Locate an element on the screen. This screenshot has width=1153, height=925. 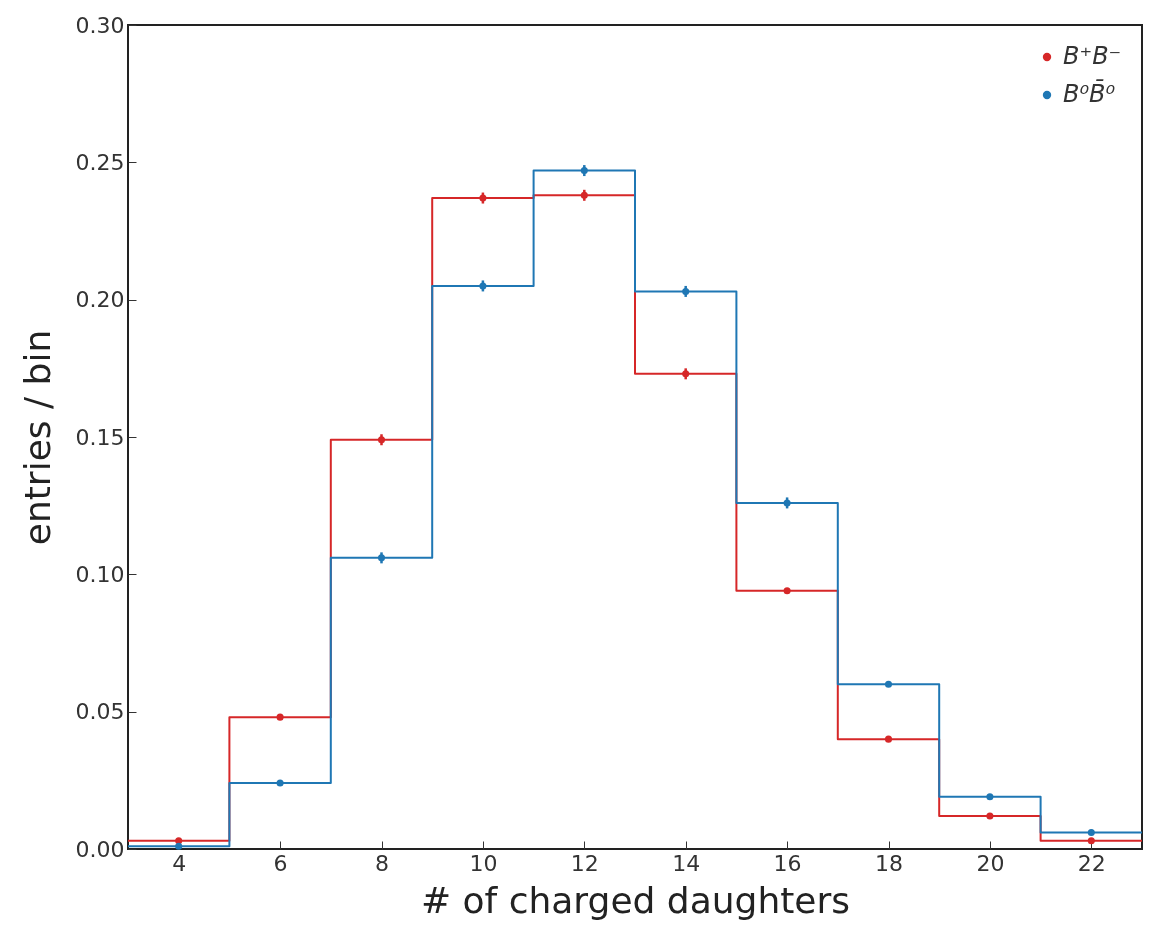
y-tick-label: 0.00 is located at coordinates (100, 849).